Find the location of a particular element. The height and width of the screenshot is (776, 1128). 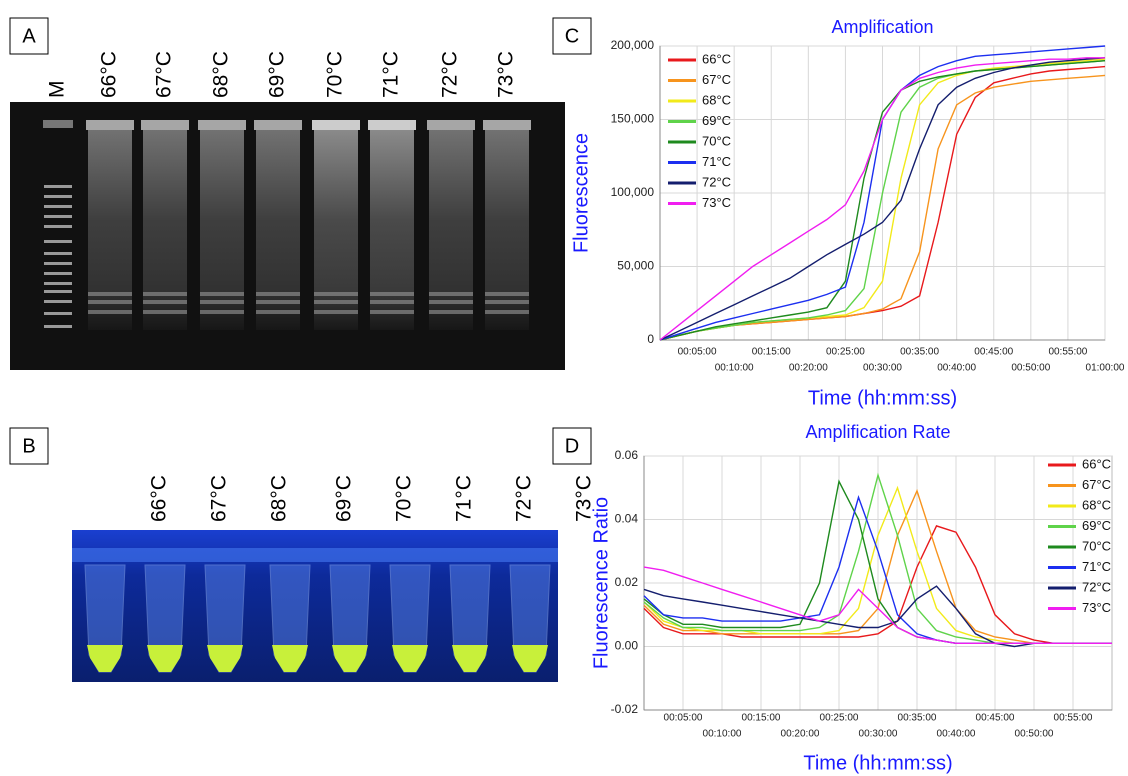

lane-label: M is located at coordinates (57, 90).